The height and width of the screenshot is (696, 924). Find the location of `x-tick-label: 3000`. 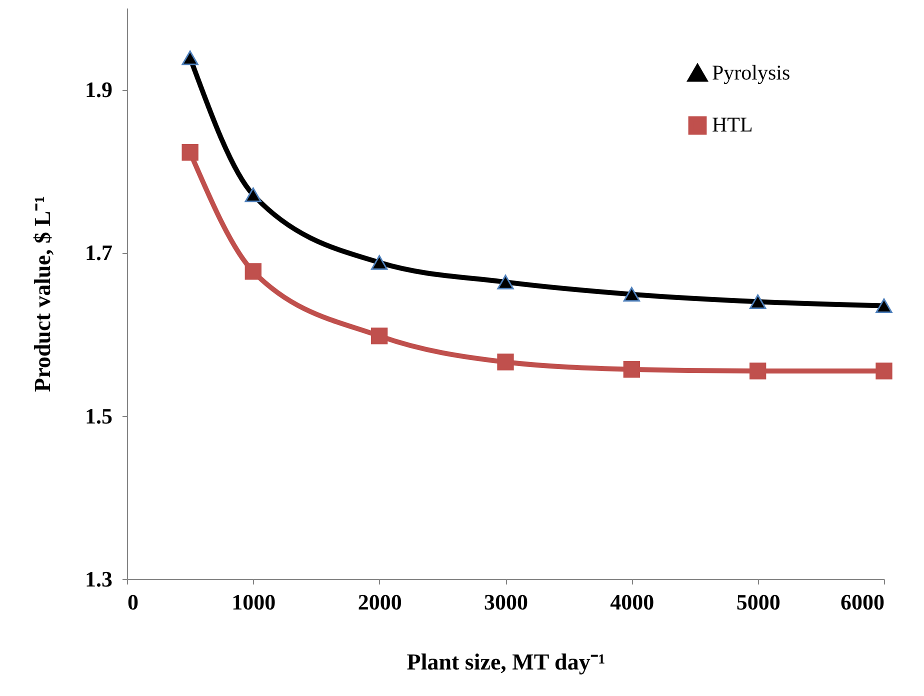

x-tick-label: 3000 is located at coordinates (506, 602).